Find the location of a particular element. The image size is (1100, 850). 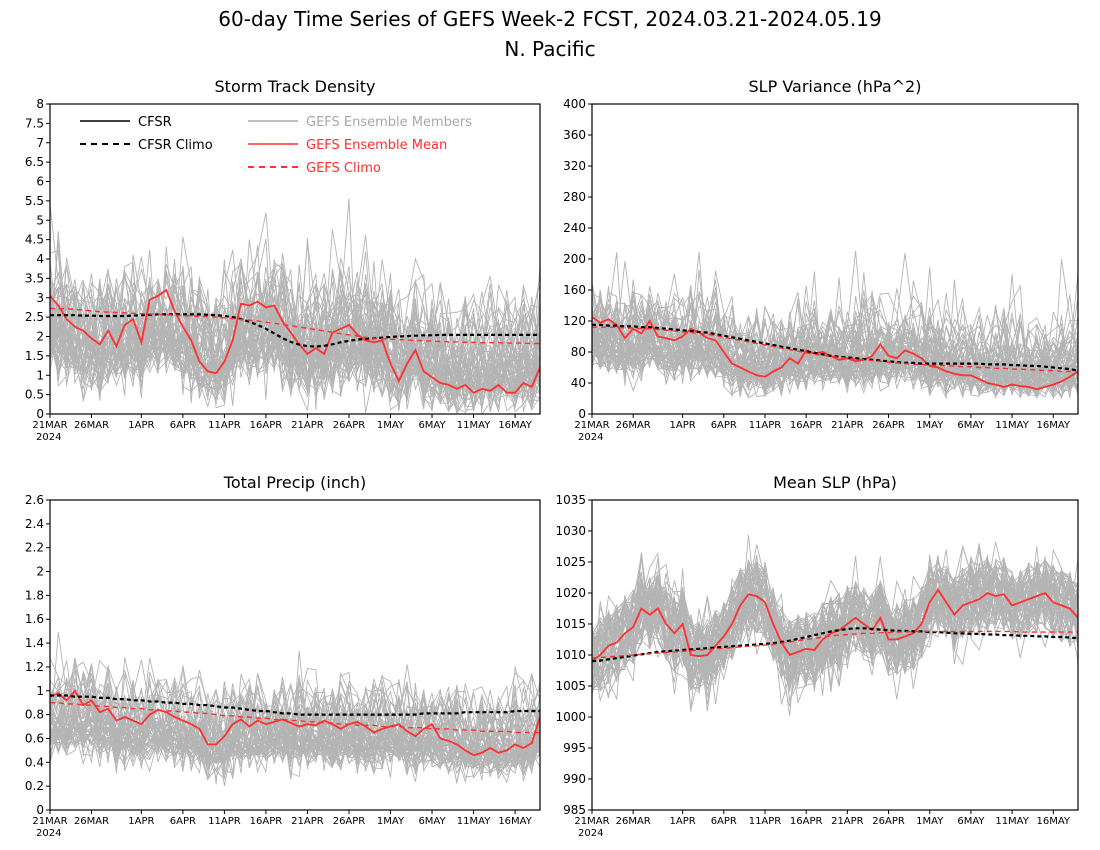

y-tick-label: 360 is located at coordinates (574, 135).